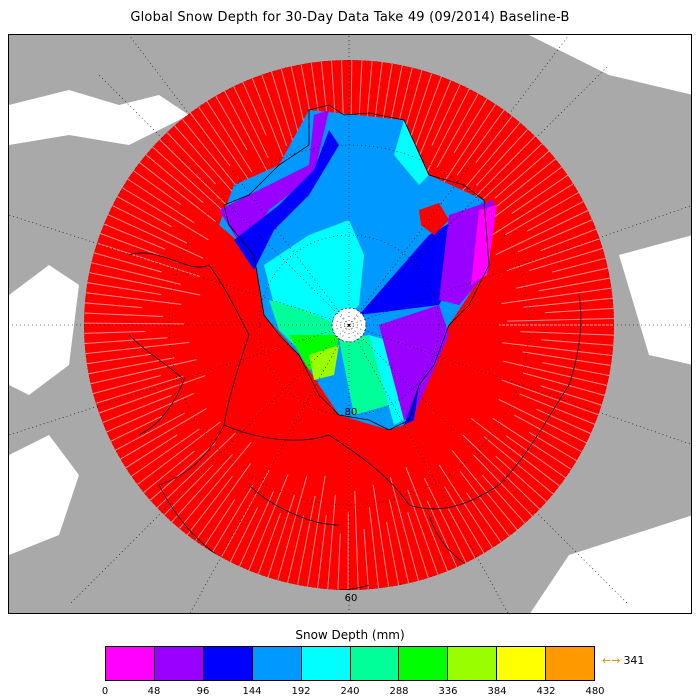 This screenshot has height=700, width=700. I want to click on color-bar-tick-label: 480, so click(595, 691).